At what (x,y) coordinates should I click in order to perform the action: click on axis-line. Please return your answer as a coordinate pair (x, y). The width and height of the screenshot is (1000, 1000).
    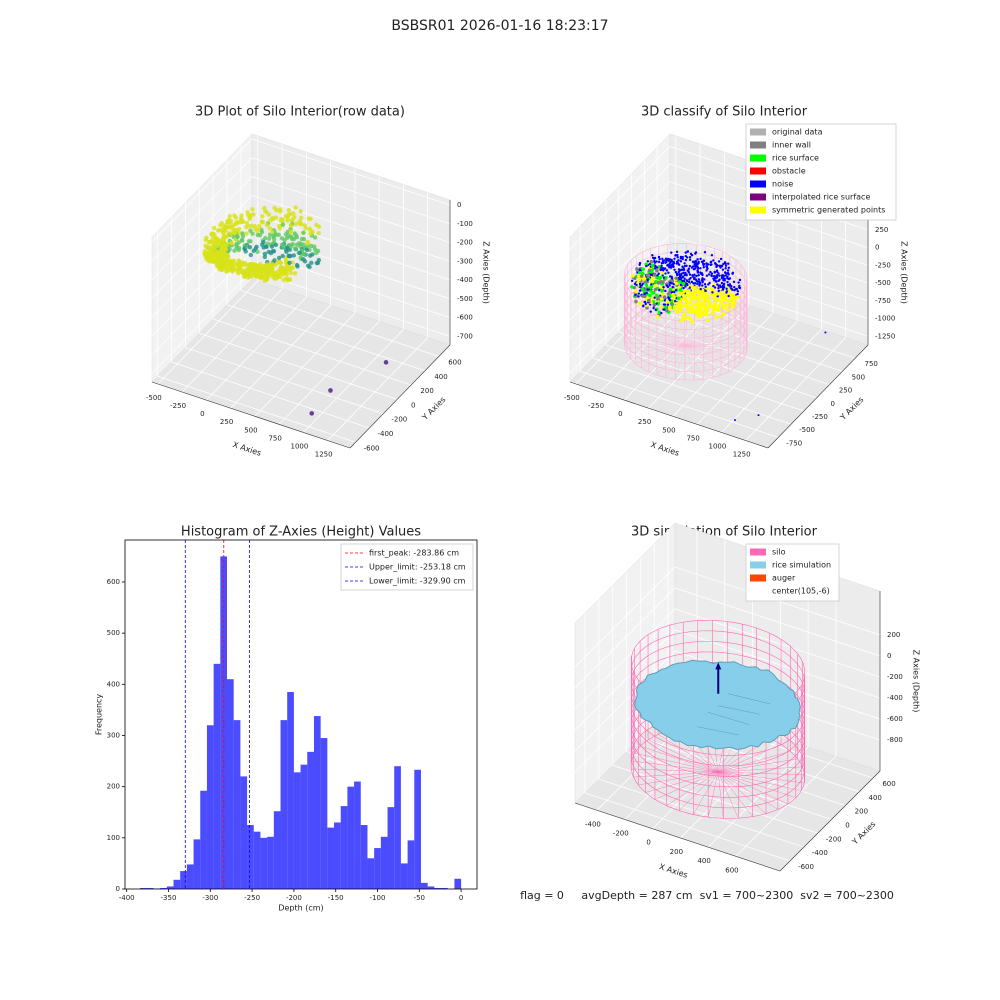
    Looking at the image, I should click on (251, 415).